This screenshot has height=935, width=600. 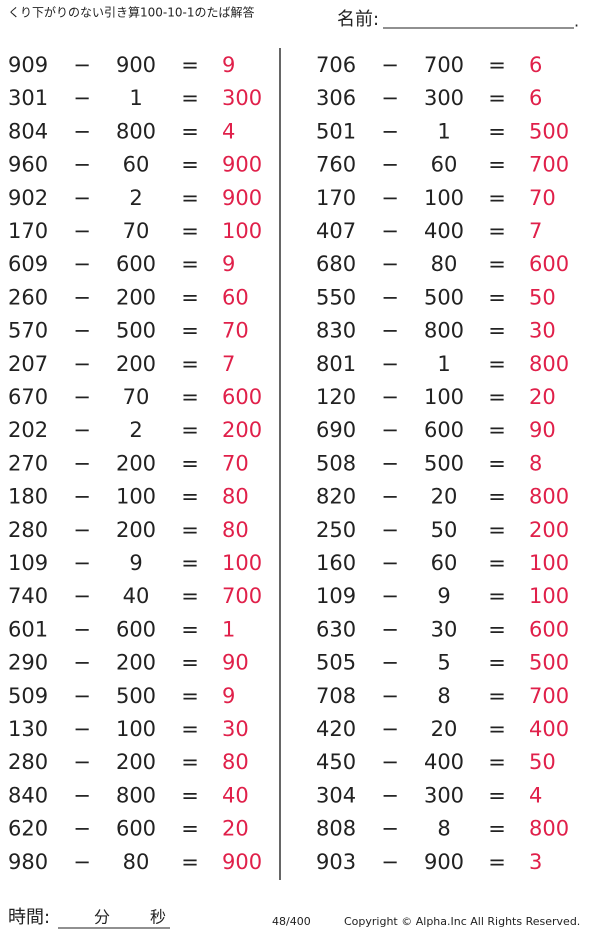 I want to click on minuend: 450, so click(x=336, y=762).